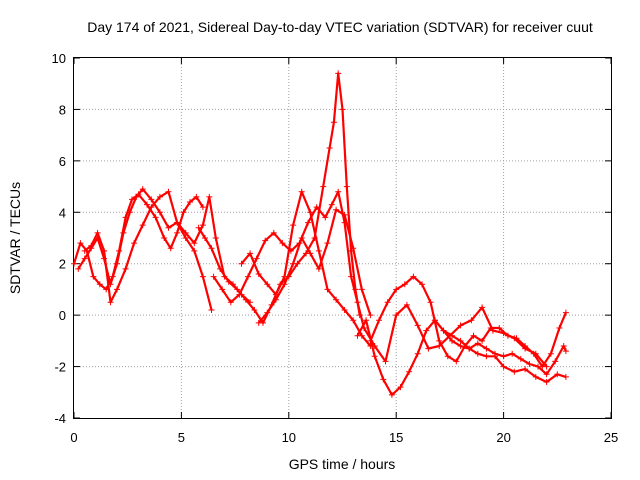 The width and height of the screenshot is (640, 480). Describe the element at coordinates (342, 464) in the screenshot. I see `x-axis-label: GPS time / hours` at that location.